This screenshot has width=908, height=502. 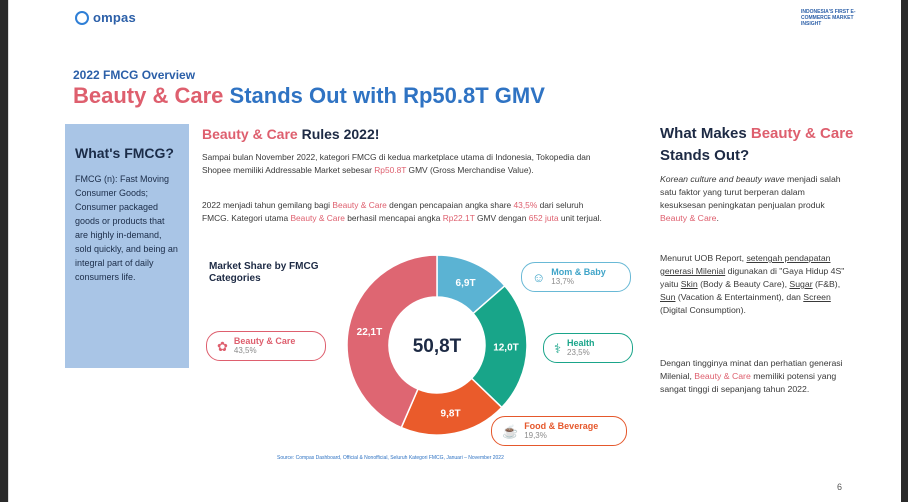 What do you see at coordinates (561, 426) in the screenshot?
I see `legend-label: Food & Beverage` at bounding box center [561, 426].